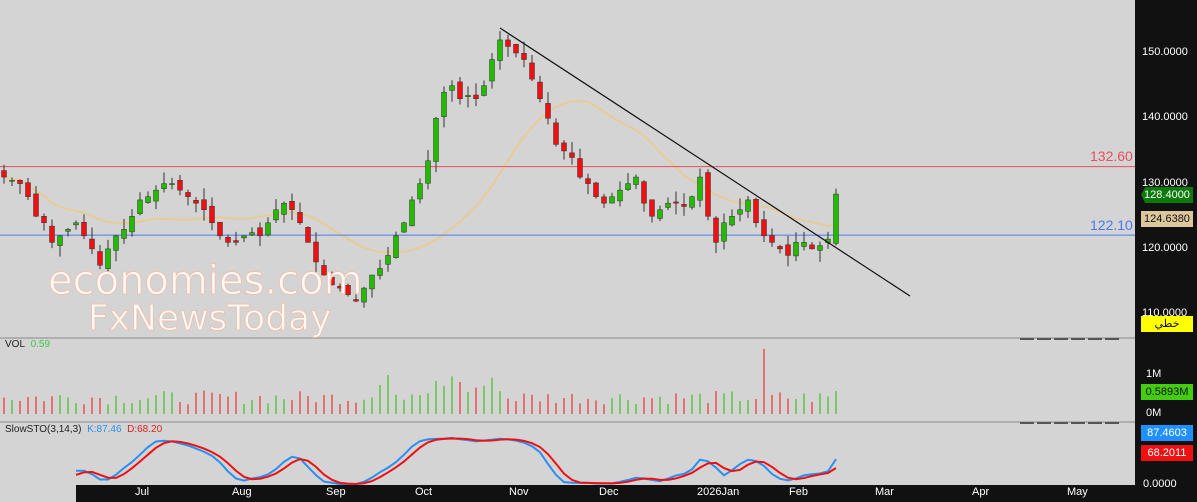 The height and width of the screenshot is (502, 1197). Describe the element at coordinates (40, 344) in the screenshot. I see `volume-value: 0.59` at that location.